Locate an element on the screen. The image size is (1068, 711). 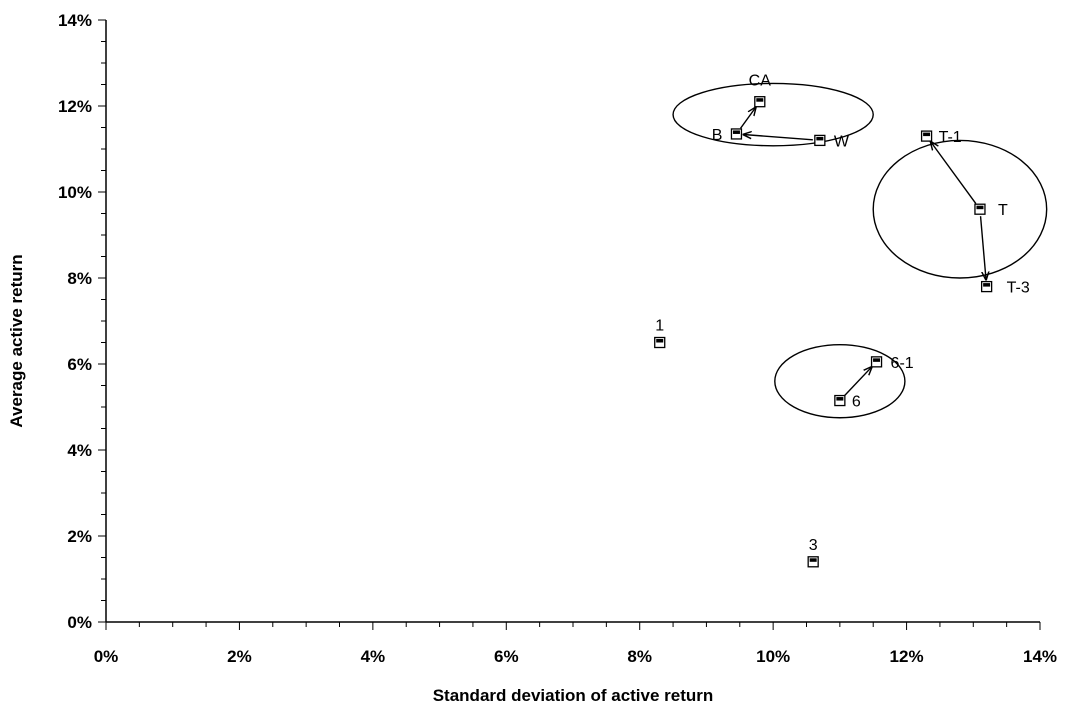
x-tick-label: 0% is located at coordinates (106, 656).